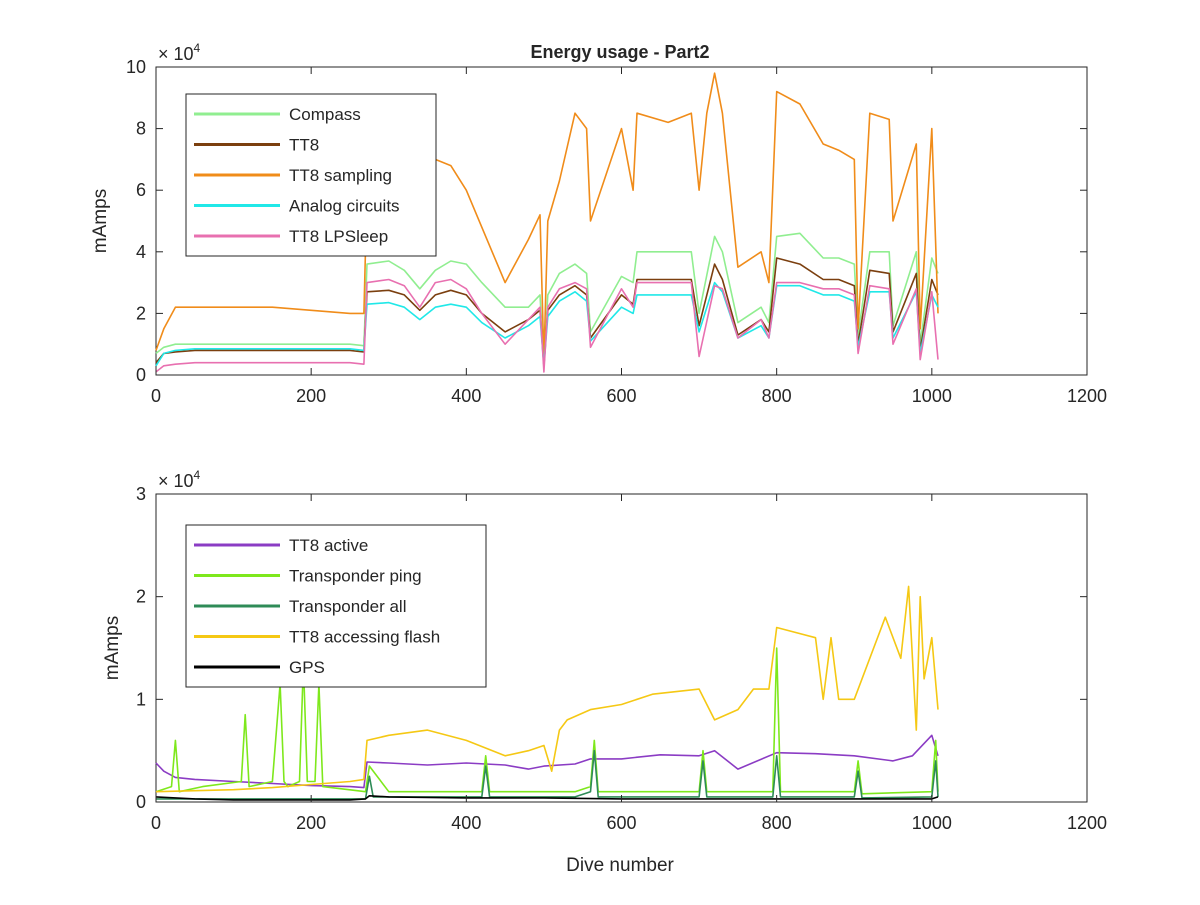 This screenshot has width=1200, height=905. Describe the element at coordinates (141, 494) in the screenshot. I see `y-tick-label: 3` at that location.